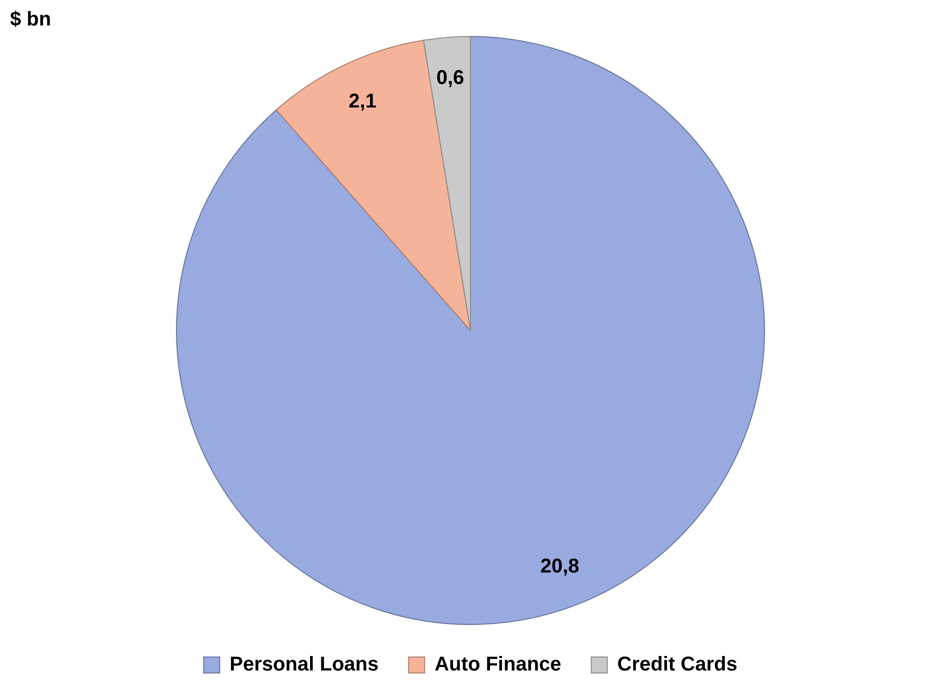 The width and height of the screenshot is (941, 695). Describe the element at coordinates (362, 101) in the screenshot. I see `data-label: 2,1` at that location.